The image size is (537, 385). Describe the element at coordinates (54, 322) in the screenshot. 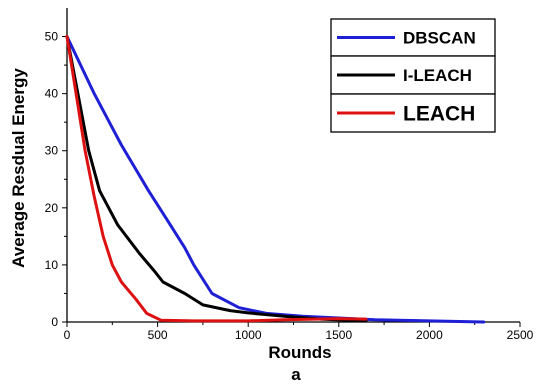

I see `y-tick-label: 0` at that location.